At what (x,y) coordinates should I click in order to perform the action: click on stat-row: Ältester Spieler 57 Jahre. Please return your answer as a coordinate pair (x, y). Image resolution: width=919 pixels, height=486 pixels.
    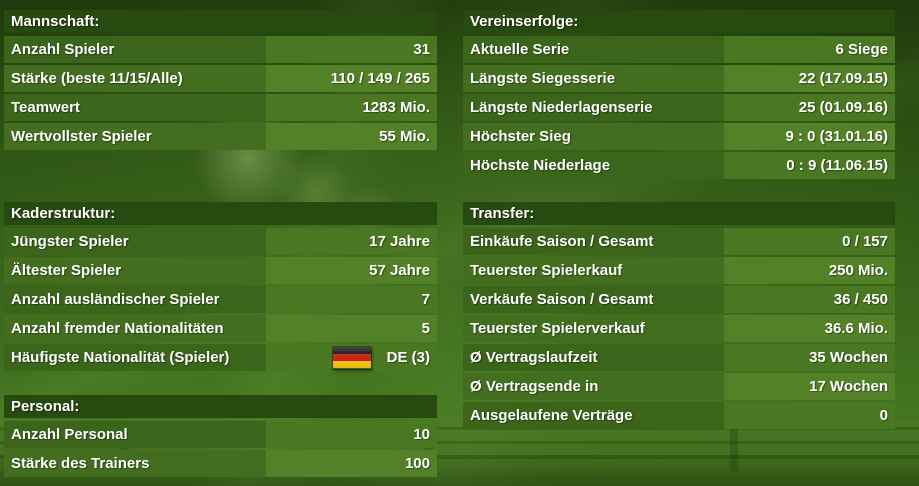
    Looking at the image, I should click on (220, 270).